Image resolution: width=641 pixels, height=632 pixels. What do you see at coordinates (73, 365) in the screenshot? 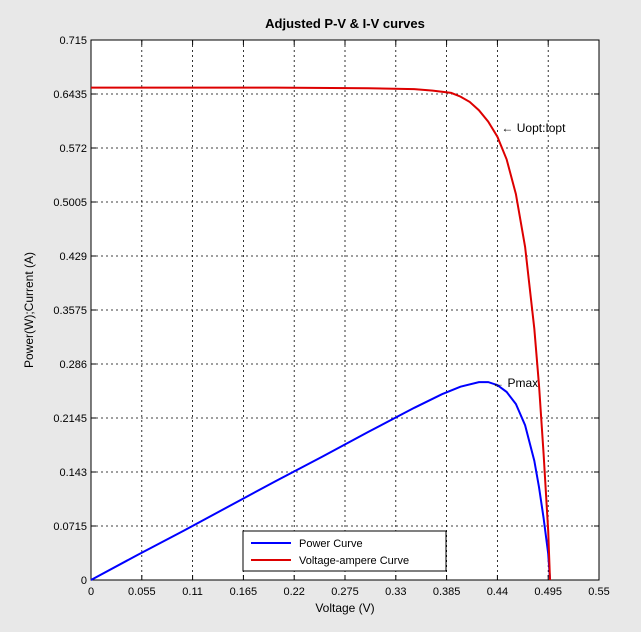
I see `y-tick-label: 0.286` at bounding box center [73, 365].